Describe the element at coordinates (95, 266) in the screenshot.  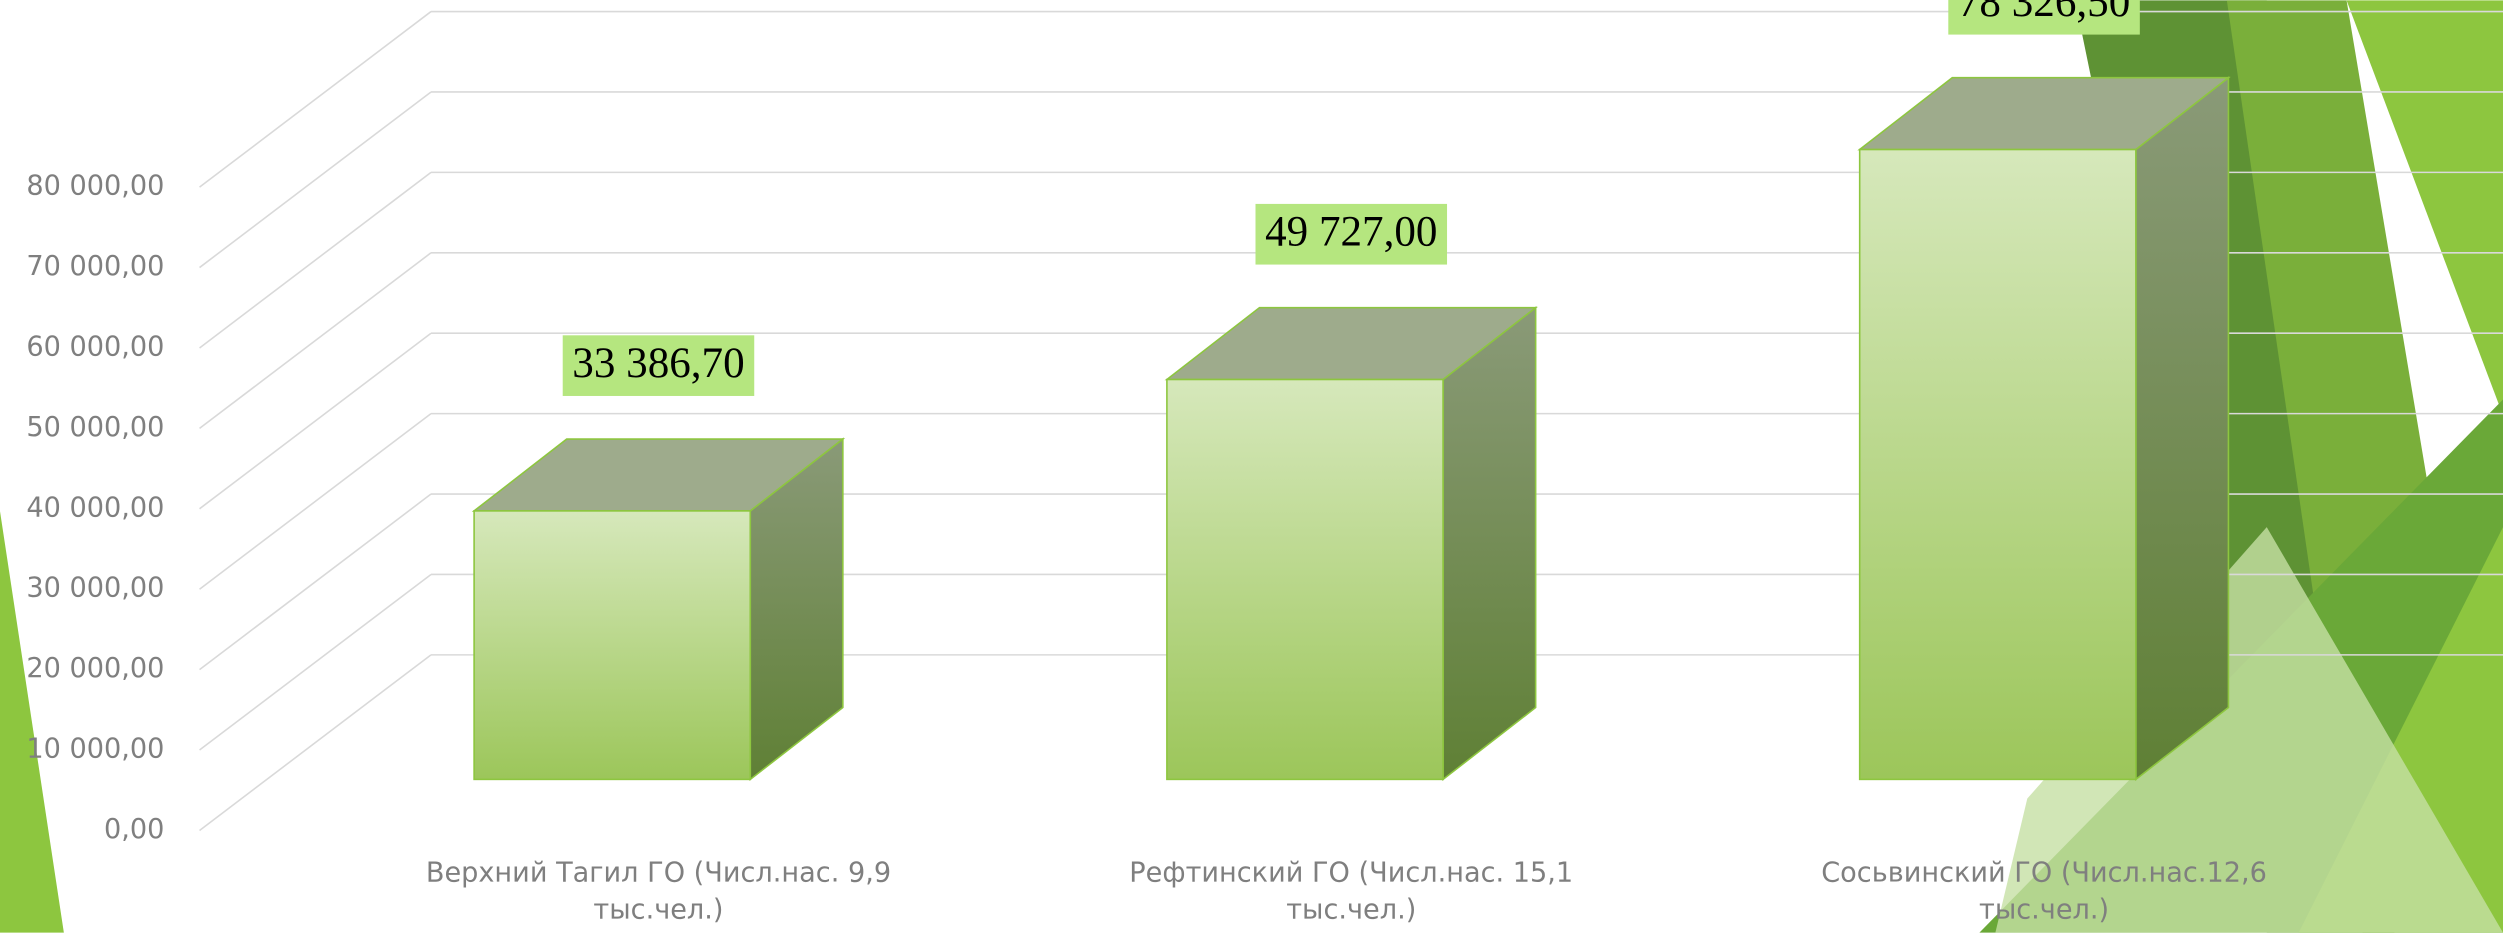
I see `y-tick-label: 70 000,00` at that location.